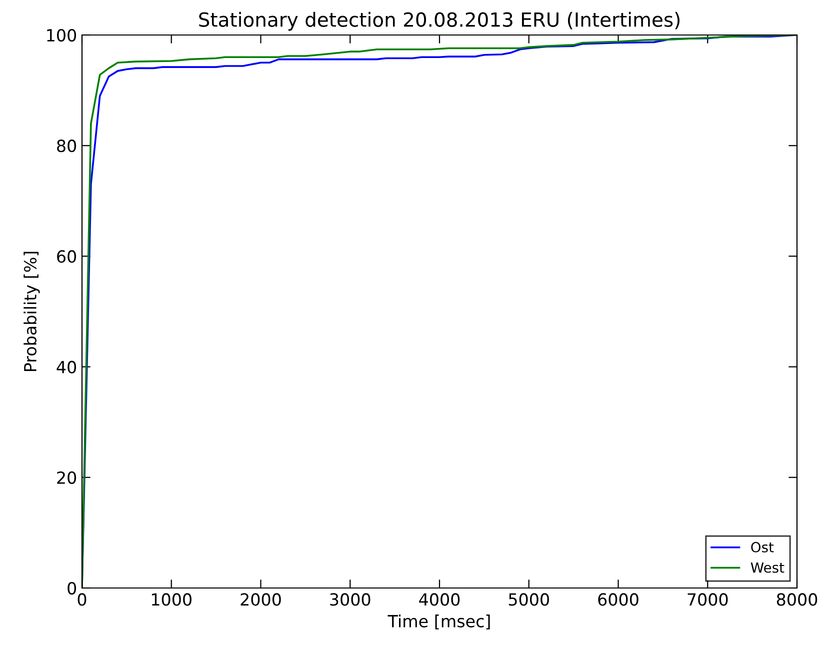 This screenshot has height=646, width=823. What do you see at coordinates (767, 567) in the screenshot?
I see `legend-label: West` at bounding box center [767, 567].